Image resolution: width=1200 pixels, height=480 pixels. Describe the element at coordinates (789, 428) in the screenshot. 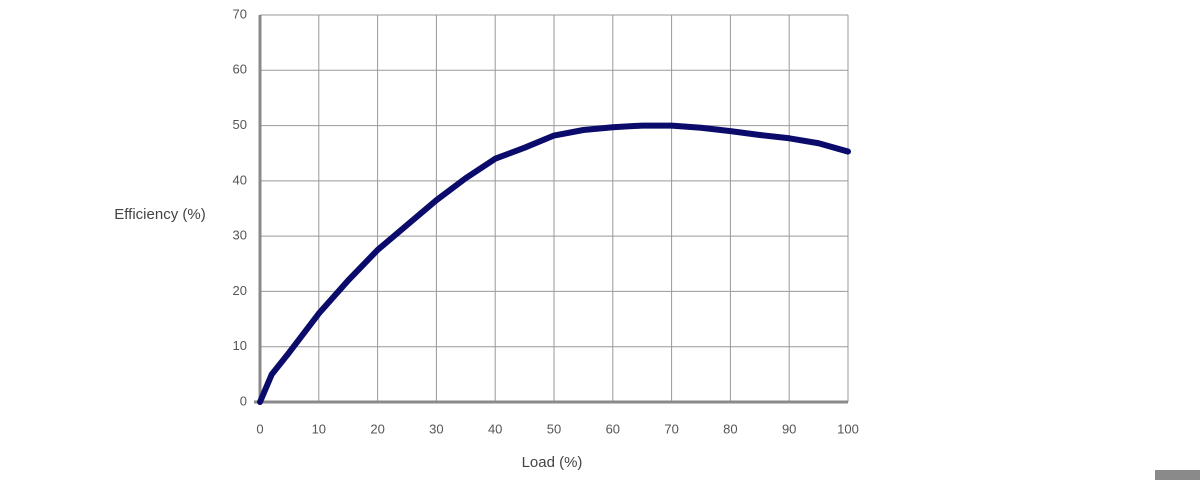

I see `x-tick-label: 90` at that location.